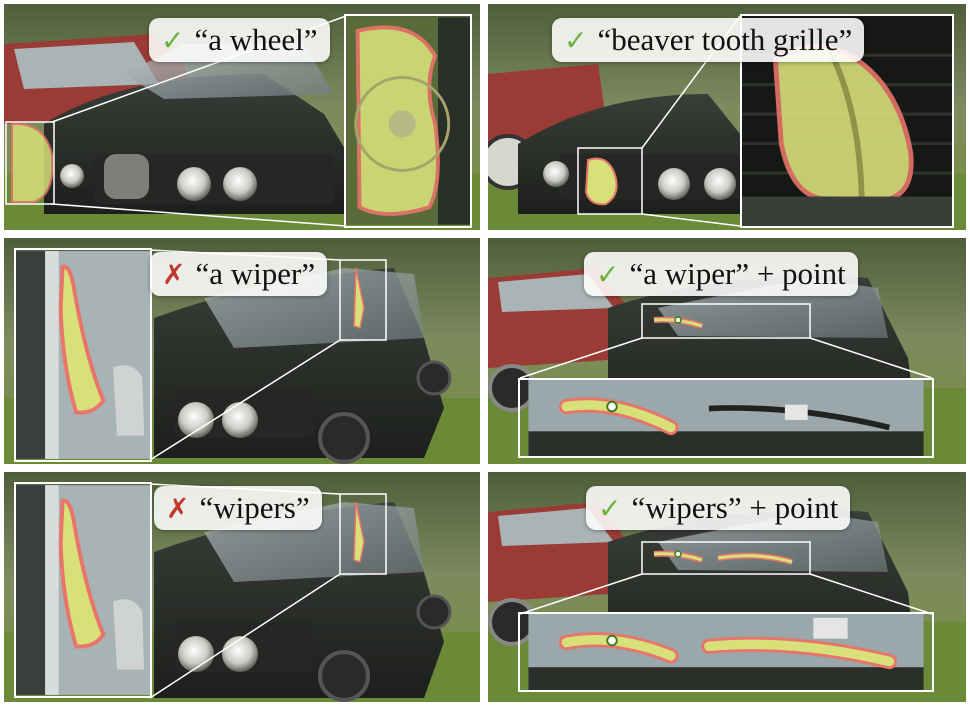 This screenshot has height=711, width=970. I want to click on zoom-inset-wiper, so click(83, 355).